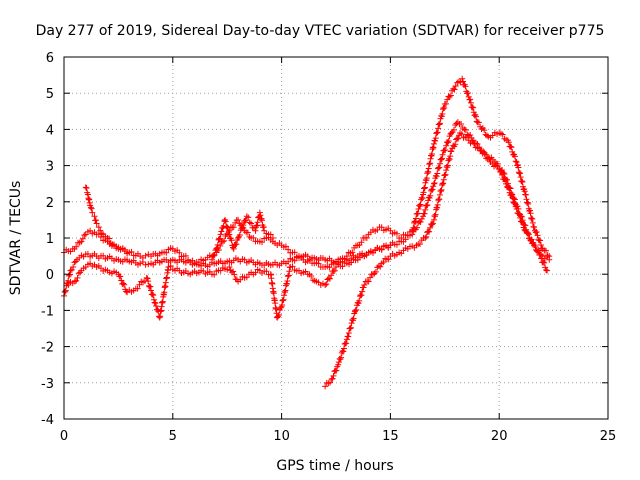 Image resolution: width=640 pixels, height=480 pixels. Describe the element at coordinates (499, 436) in the screenshot. I see `x-tick-label: 20` at that location.